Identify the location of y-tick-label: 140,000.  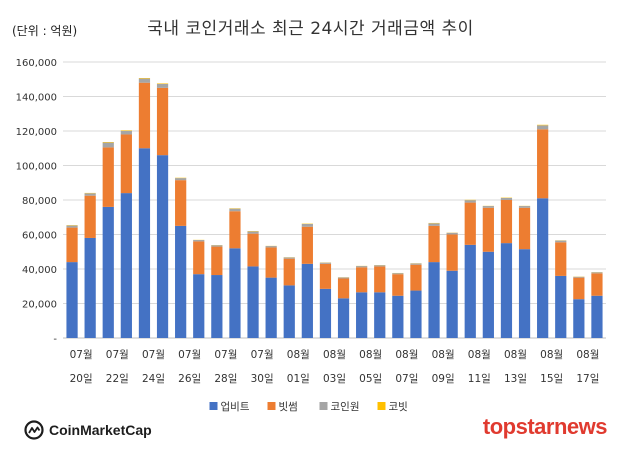
(36, 98).